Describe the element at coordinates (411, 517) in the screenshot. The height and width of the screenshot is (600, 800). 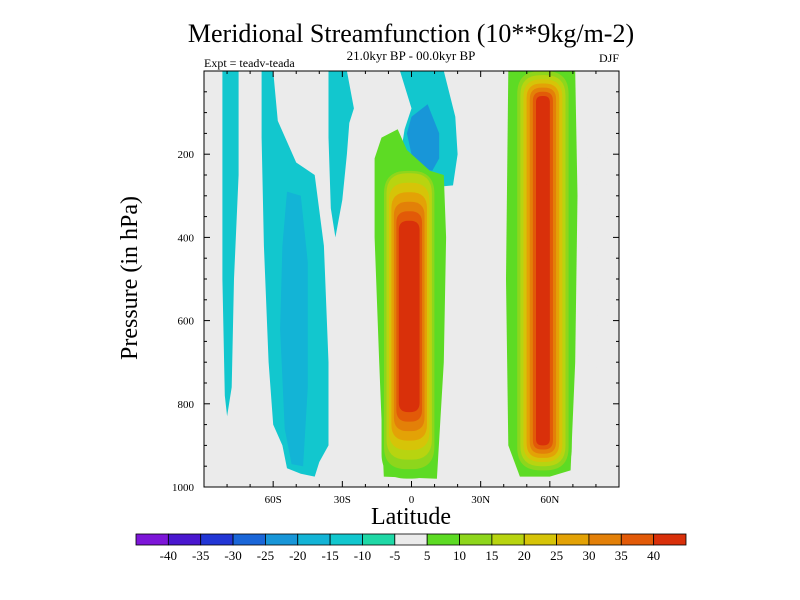
I see `x-axis-label: Latitude` at that location.